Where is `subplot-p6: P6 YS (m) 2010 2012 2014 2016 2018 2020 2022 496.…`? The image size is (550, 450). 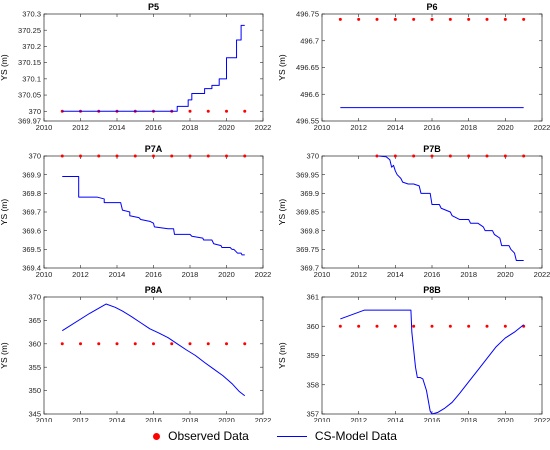 subplot-p6: P6 YS (m) 2010 2012 2014 2016 2018 2020 2022 496.… is located at coordinates (413, 67).